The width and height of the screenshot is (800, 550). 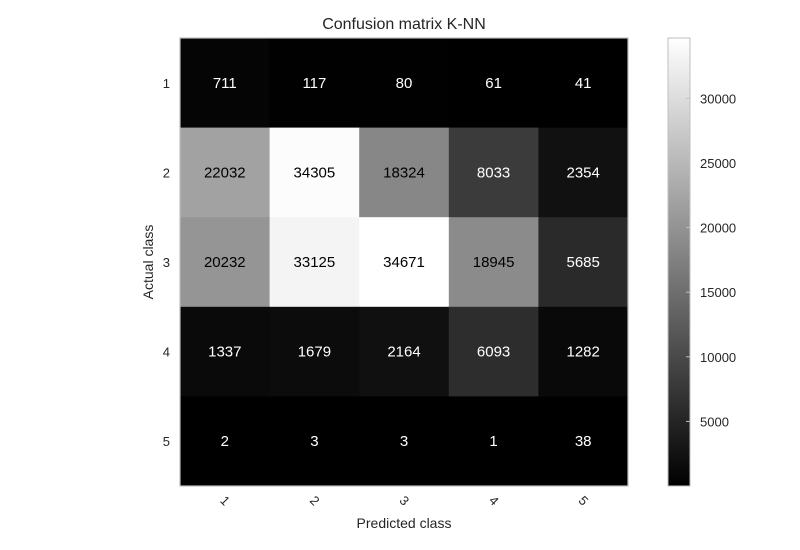 What do you see at coordinates (679, 262) in the screenshot?
I see `colorbar` at bounding box center [679, 262].